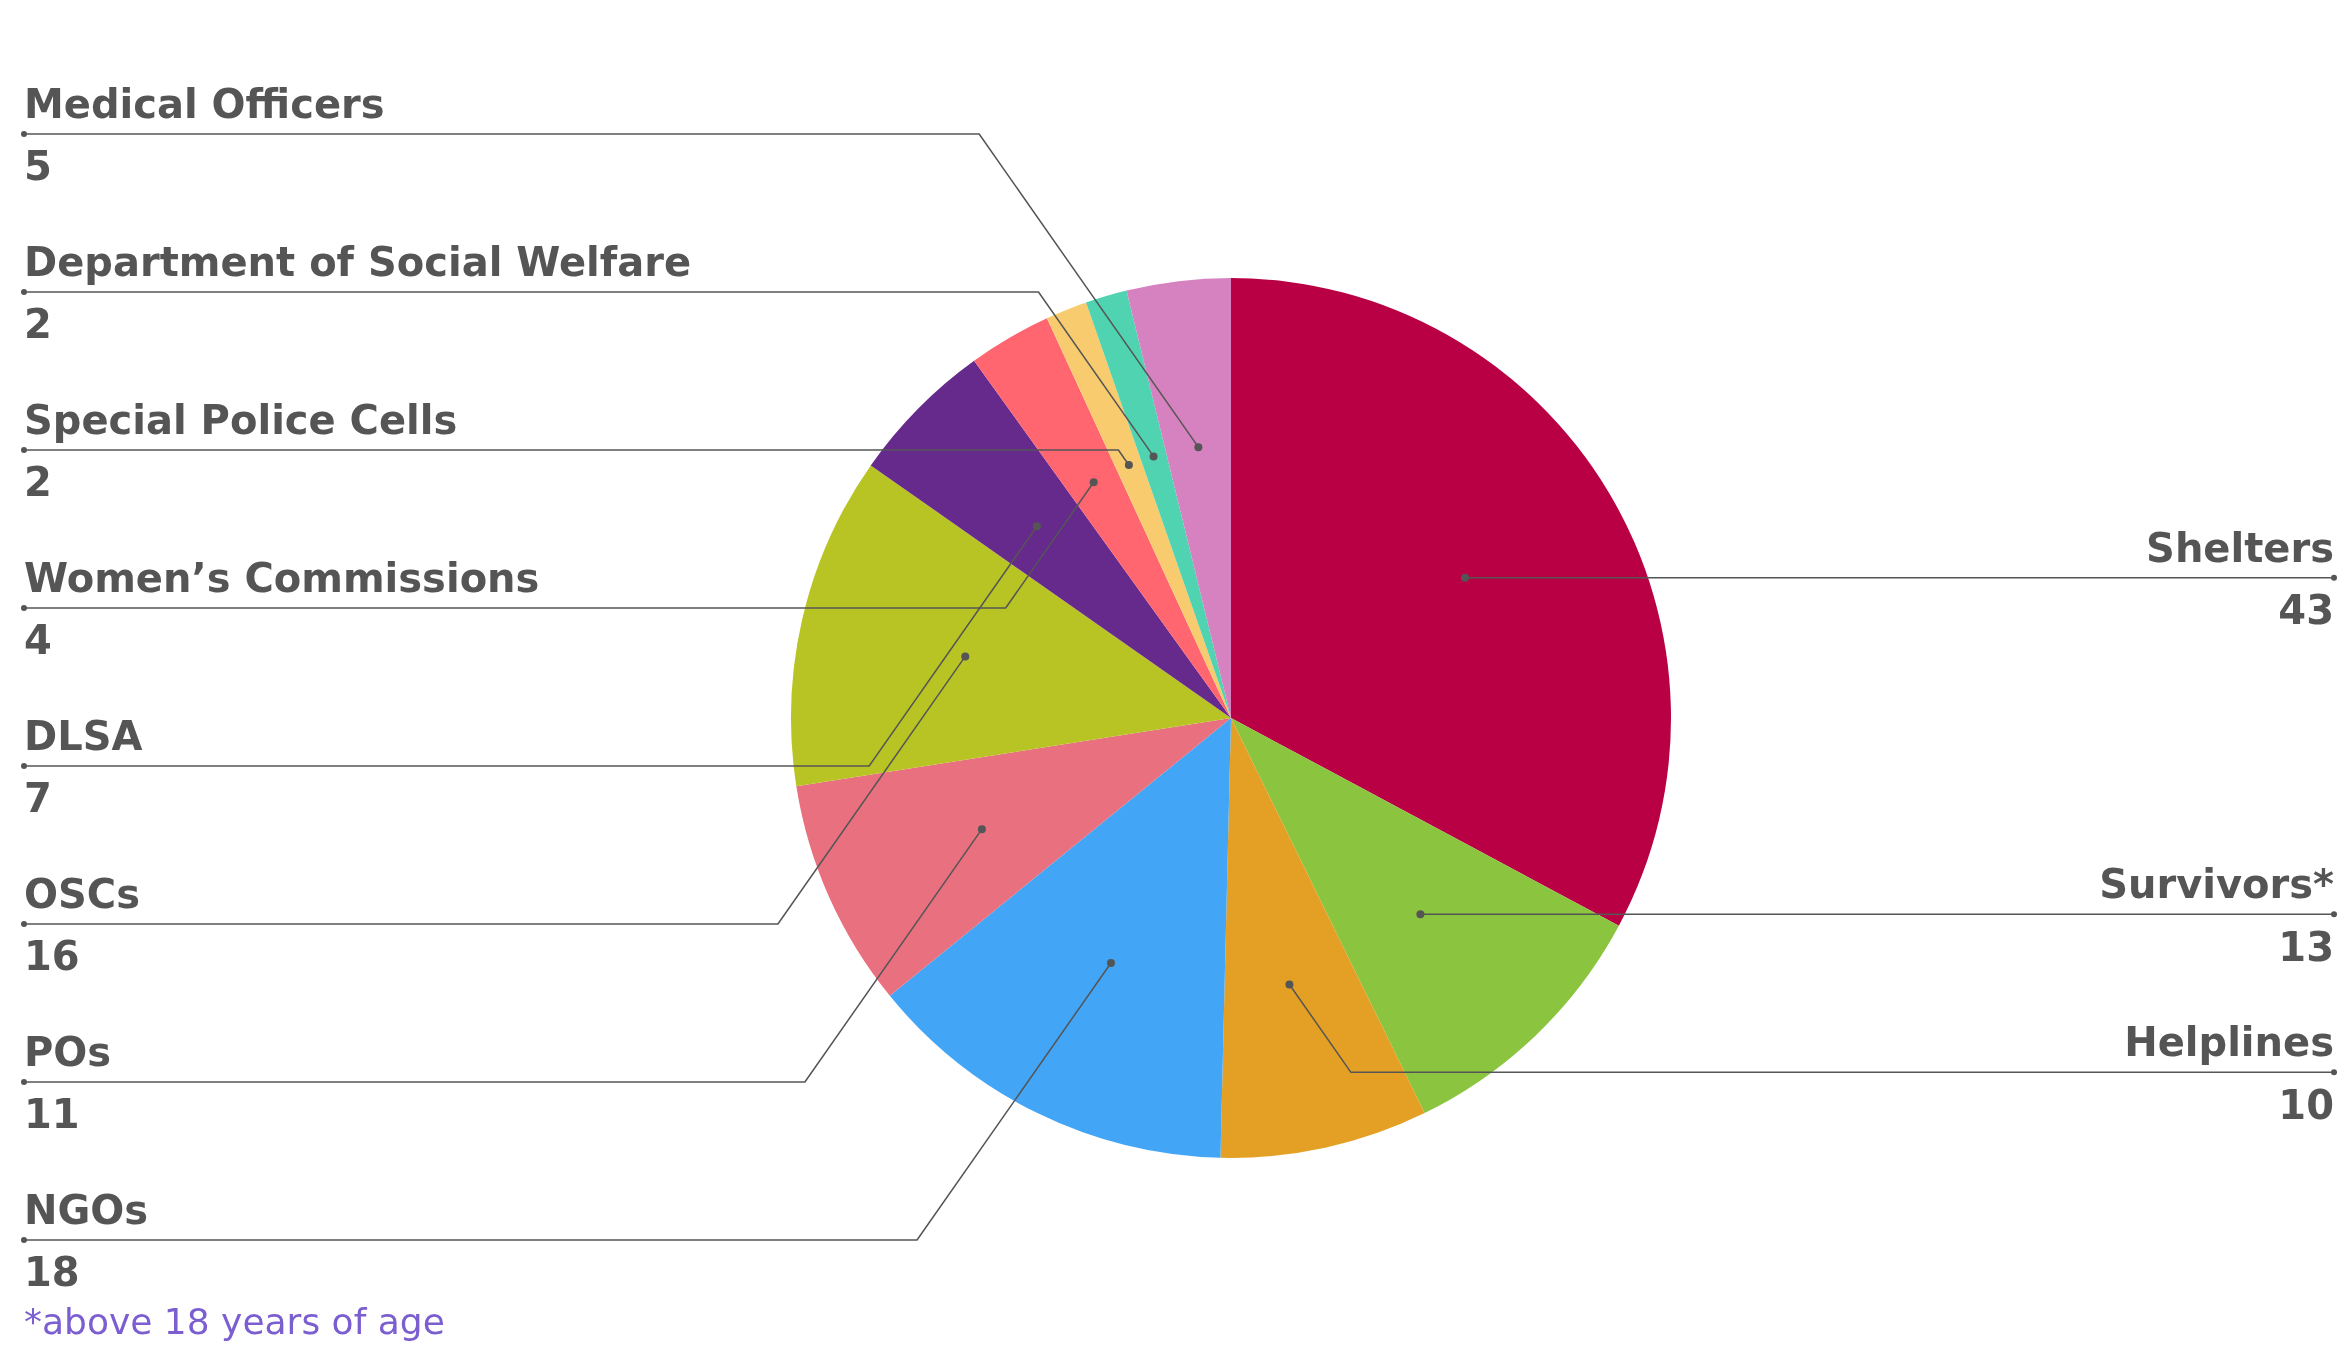 This screenshot has width=2348, height=1350. Describe the element at coordinates (86, 1210) in the screenshot. I see `slice-label: NGOs` at that location.